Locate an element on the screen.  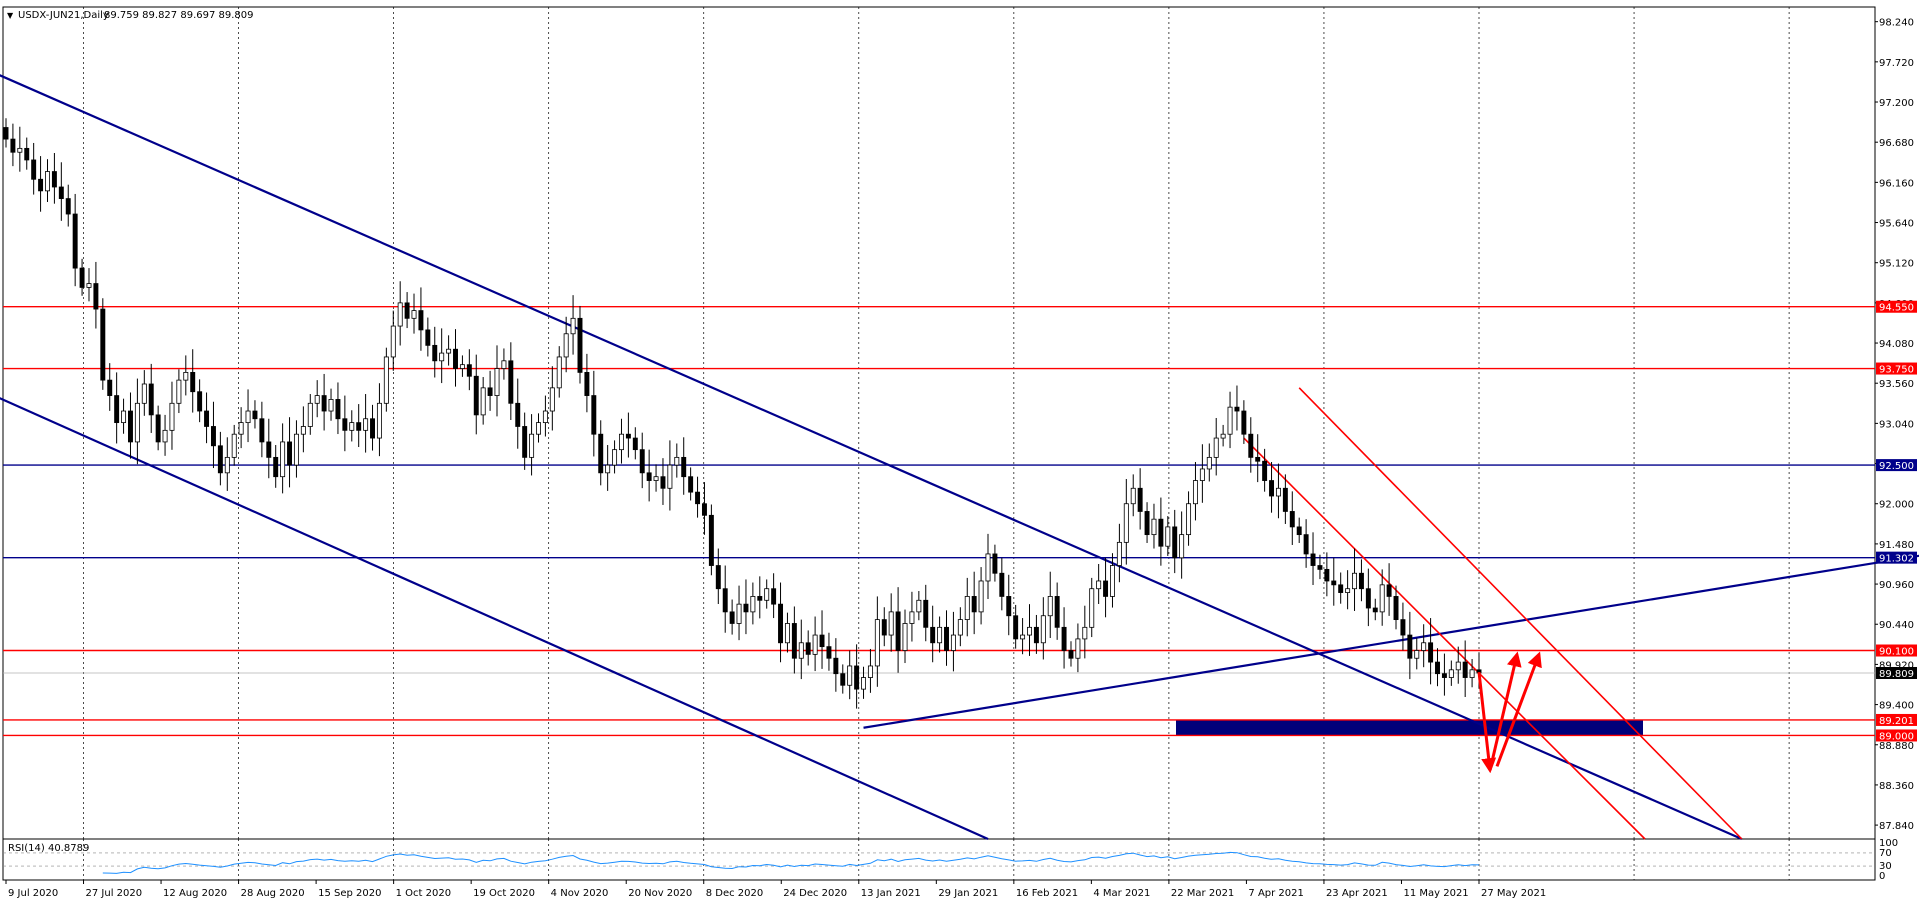
rsi-tick-label: 70 is located at coordinates (1885, 853).